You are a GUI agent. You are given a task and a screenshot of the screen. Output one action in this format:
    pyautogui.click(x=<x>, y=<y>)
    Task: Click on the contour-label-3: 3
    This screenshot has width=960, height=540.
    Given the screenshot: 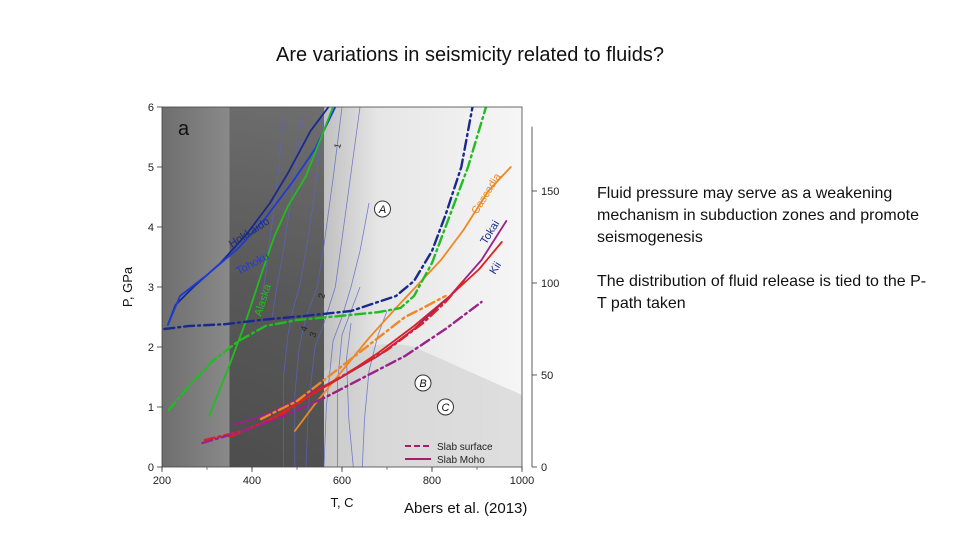 What is the action you would take?
    pyautogui.click(x=312, y=335)
    